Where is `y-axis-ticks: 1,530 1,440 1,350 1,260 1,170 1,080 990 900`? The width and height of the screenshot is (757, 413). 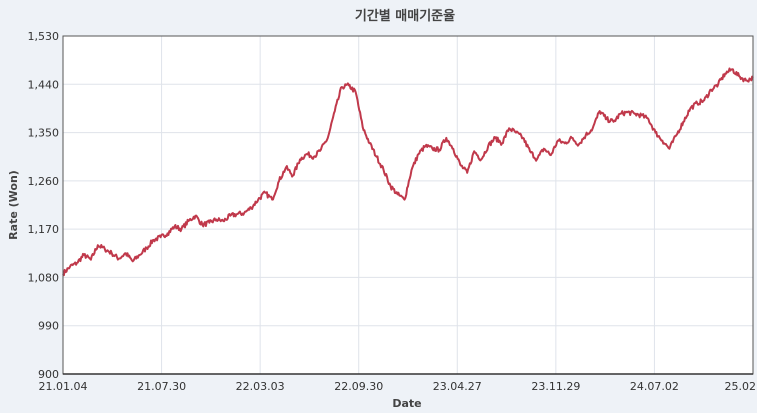 y-axis-ticks: 1,530 1,440 1,350 1,260 1,170 1,080 990 900 is located at coordinates (44, 205).